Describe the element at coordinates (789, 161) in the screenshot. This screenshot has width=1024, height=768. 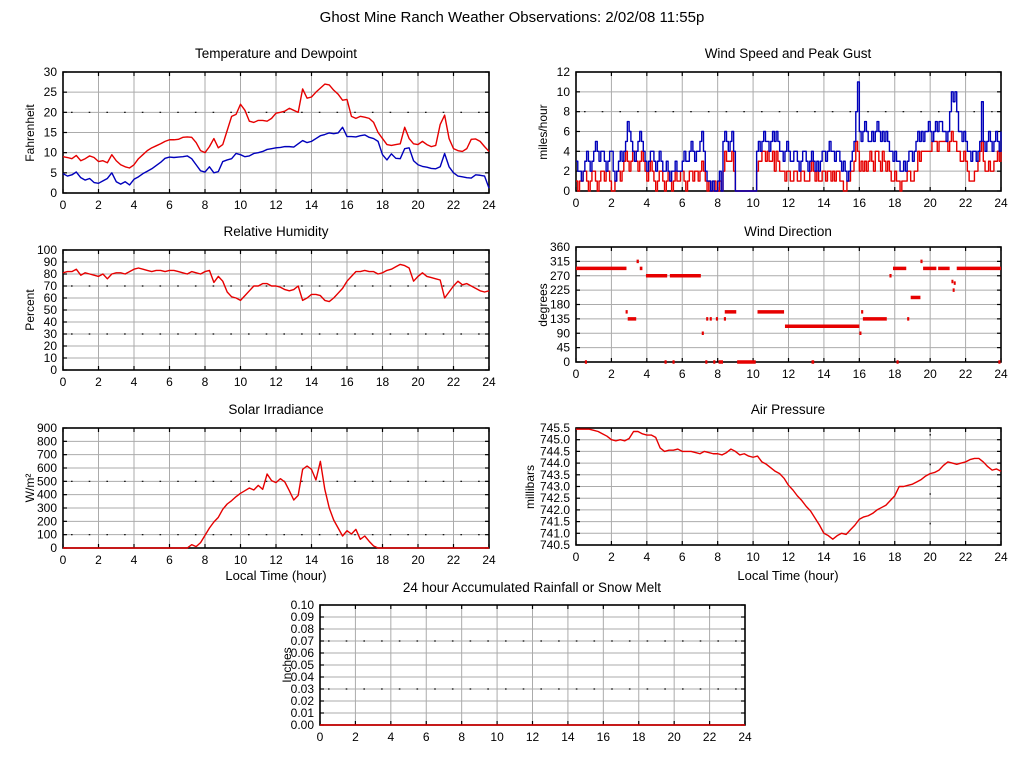
I see `series-wind-speed` at that location.